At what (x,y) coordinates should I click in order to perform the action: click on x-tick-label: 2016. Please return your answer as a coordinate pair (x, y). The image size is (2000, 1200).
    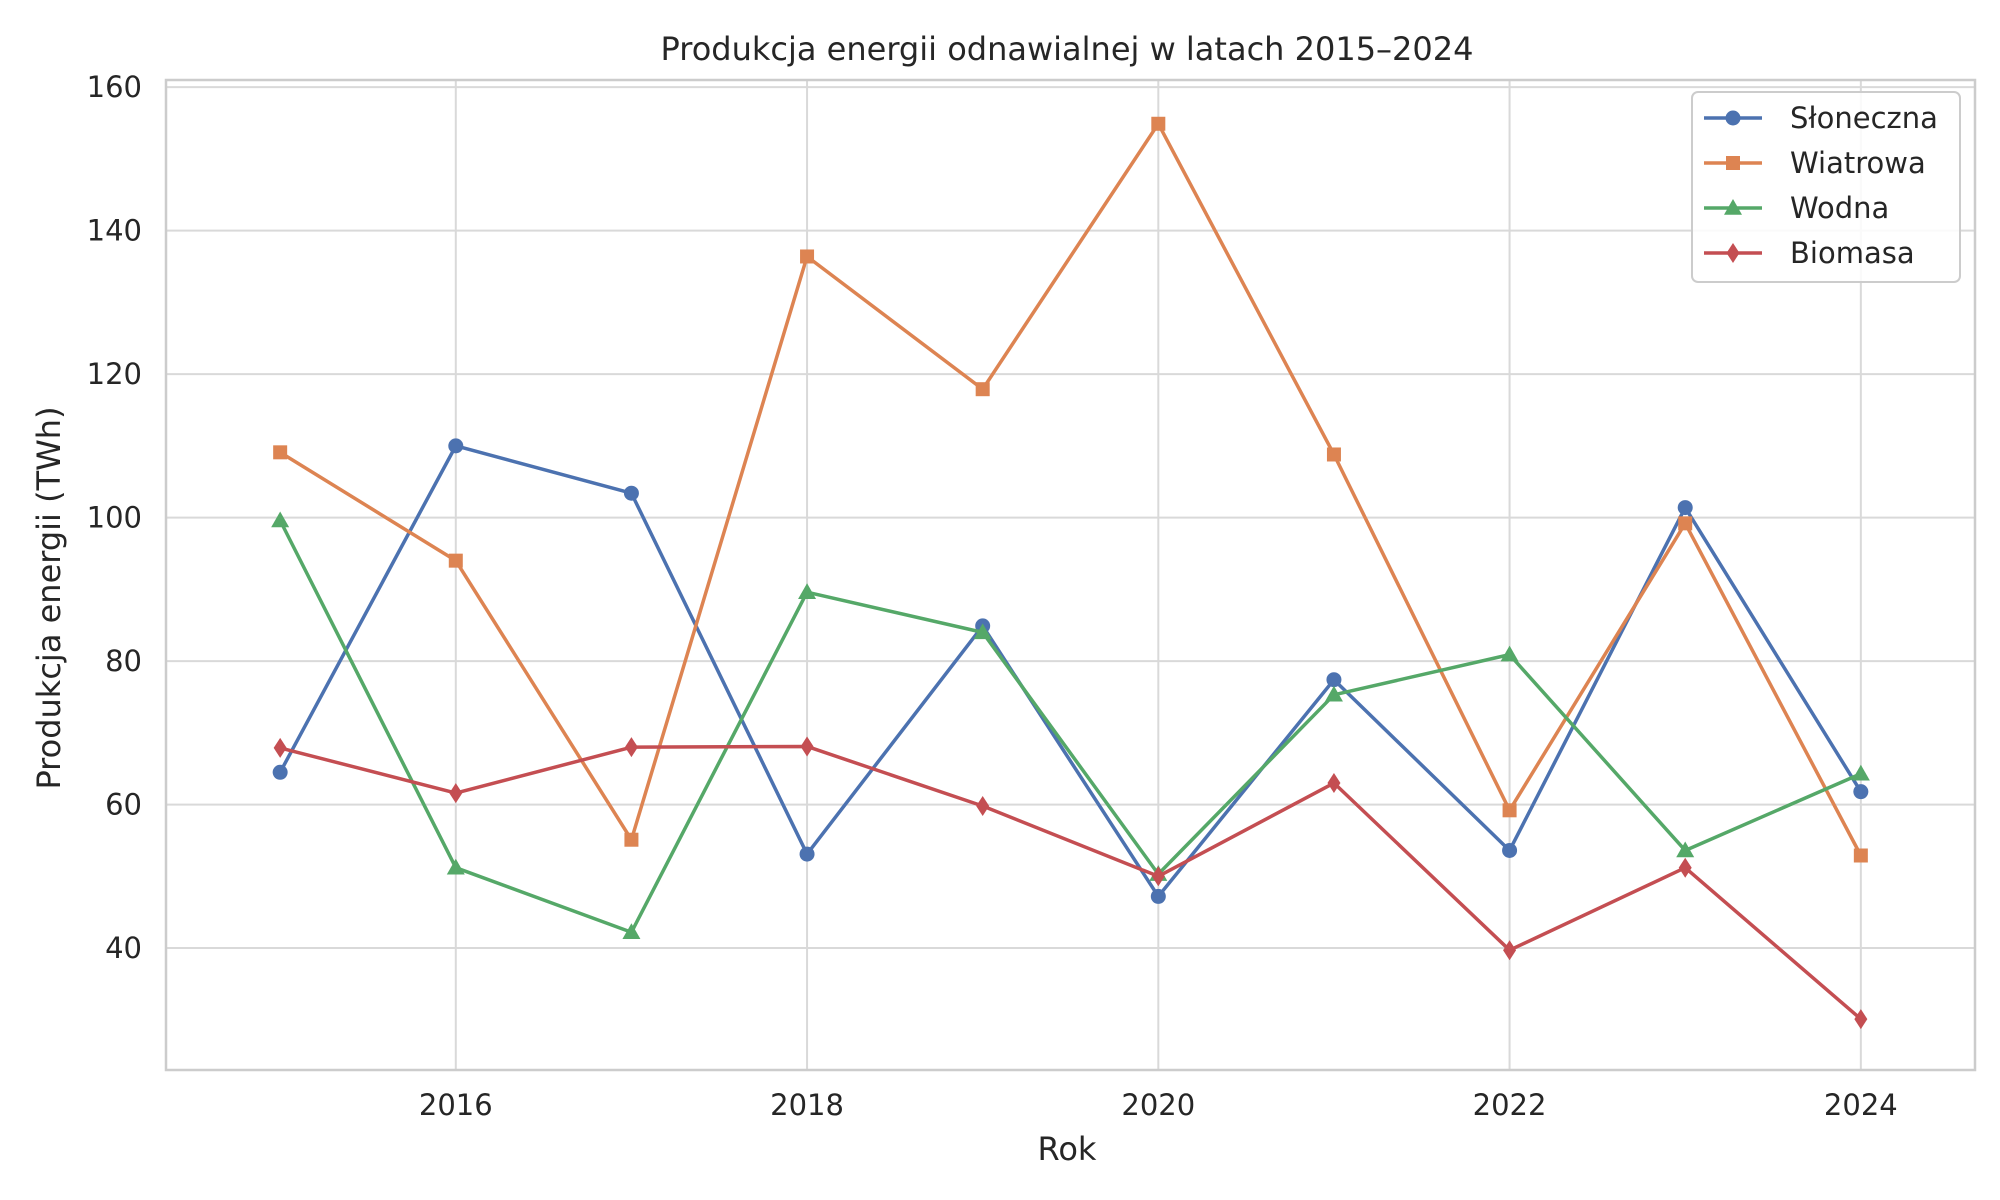
    Looking at the image, I should click on (456, 1105).